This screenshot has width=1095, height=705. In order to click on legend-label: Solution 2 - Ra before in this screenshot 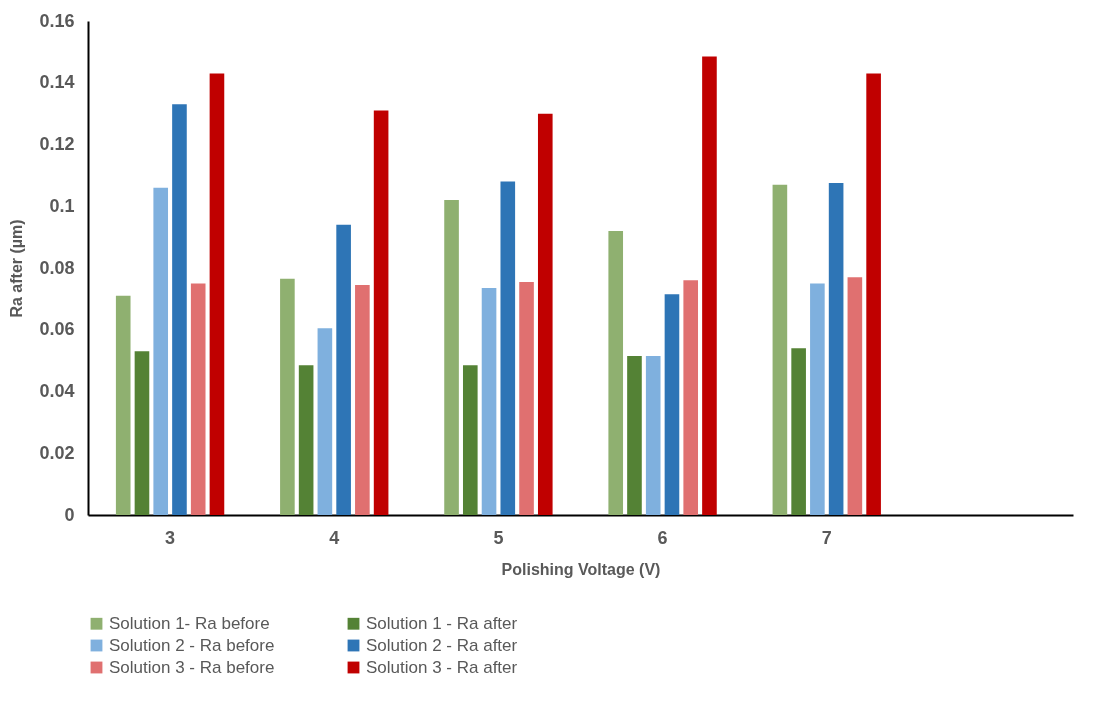, I will do `click(192, 645)`.